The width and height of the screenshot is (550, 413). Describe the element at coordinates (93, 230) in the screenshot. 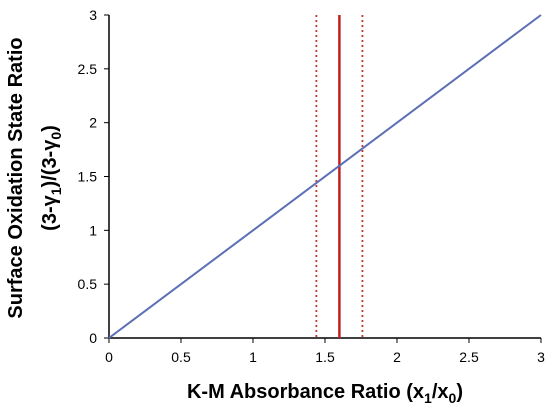

I see `y-tick-label: 1` at that location.